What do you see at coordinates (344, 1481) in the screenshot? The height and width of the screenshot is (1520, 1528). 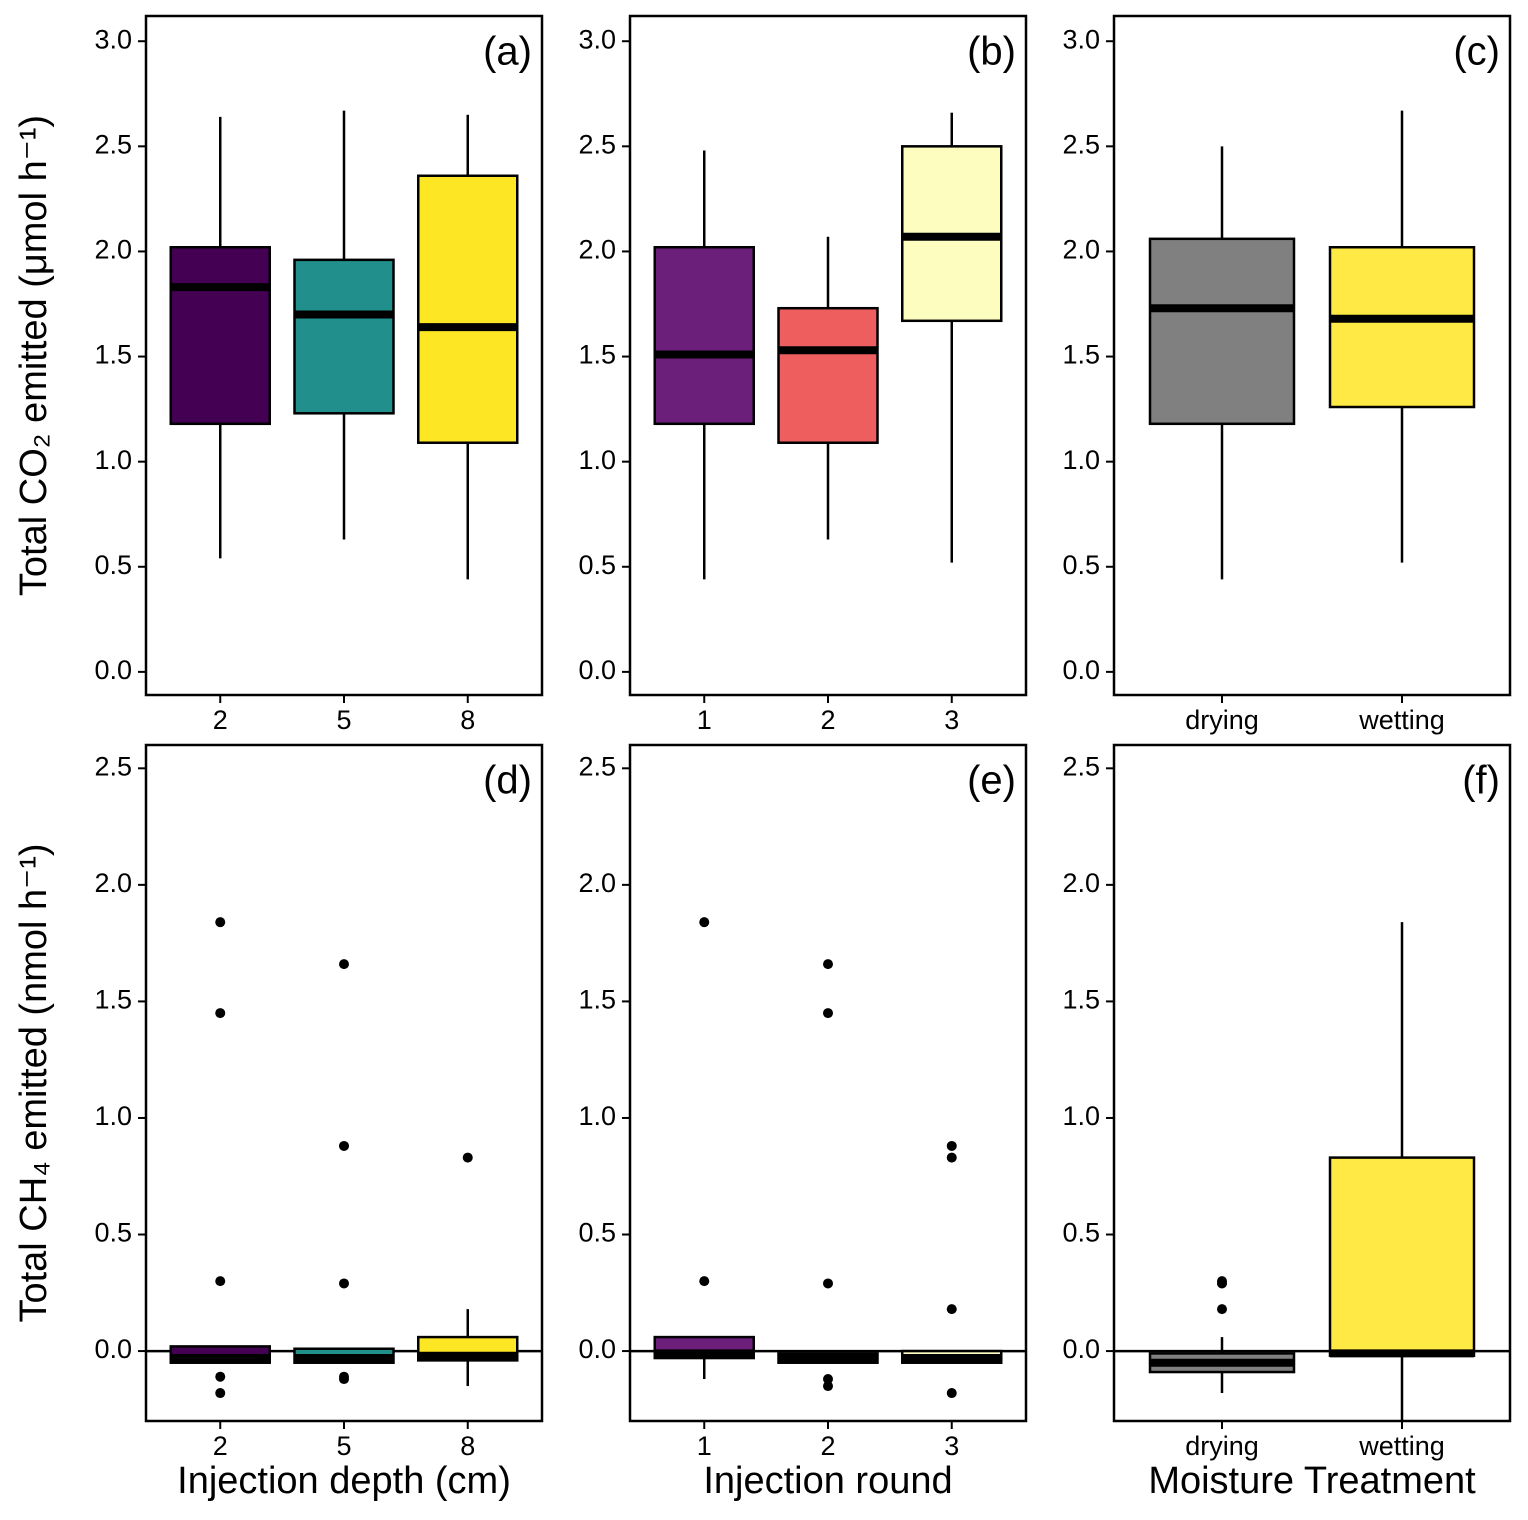 I see `x-axis-label: Injection depth (cm)` at bounding box center [344, 1481].